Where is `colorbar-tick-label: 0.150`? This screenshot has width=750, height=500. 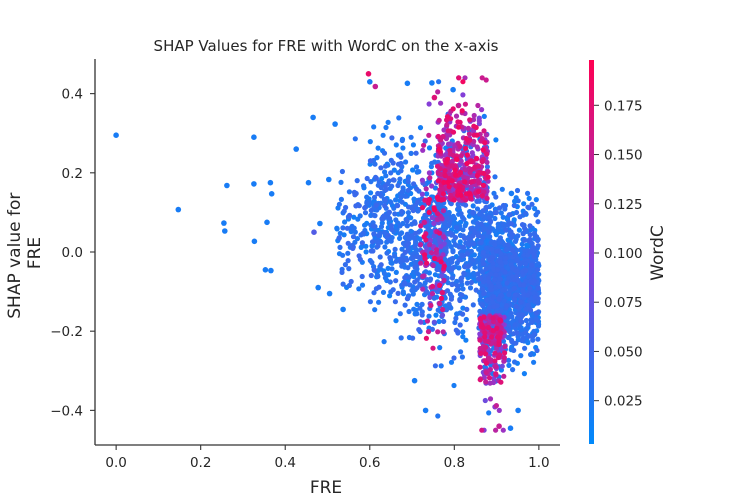 colorbar-tick-label: 0.150 is located at coordinates (623, 156).